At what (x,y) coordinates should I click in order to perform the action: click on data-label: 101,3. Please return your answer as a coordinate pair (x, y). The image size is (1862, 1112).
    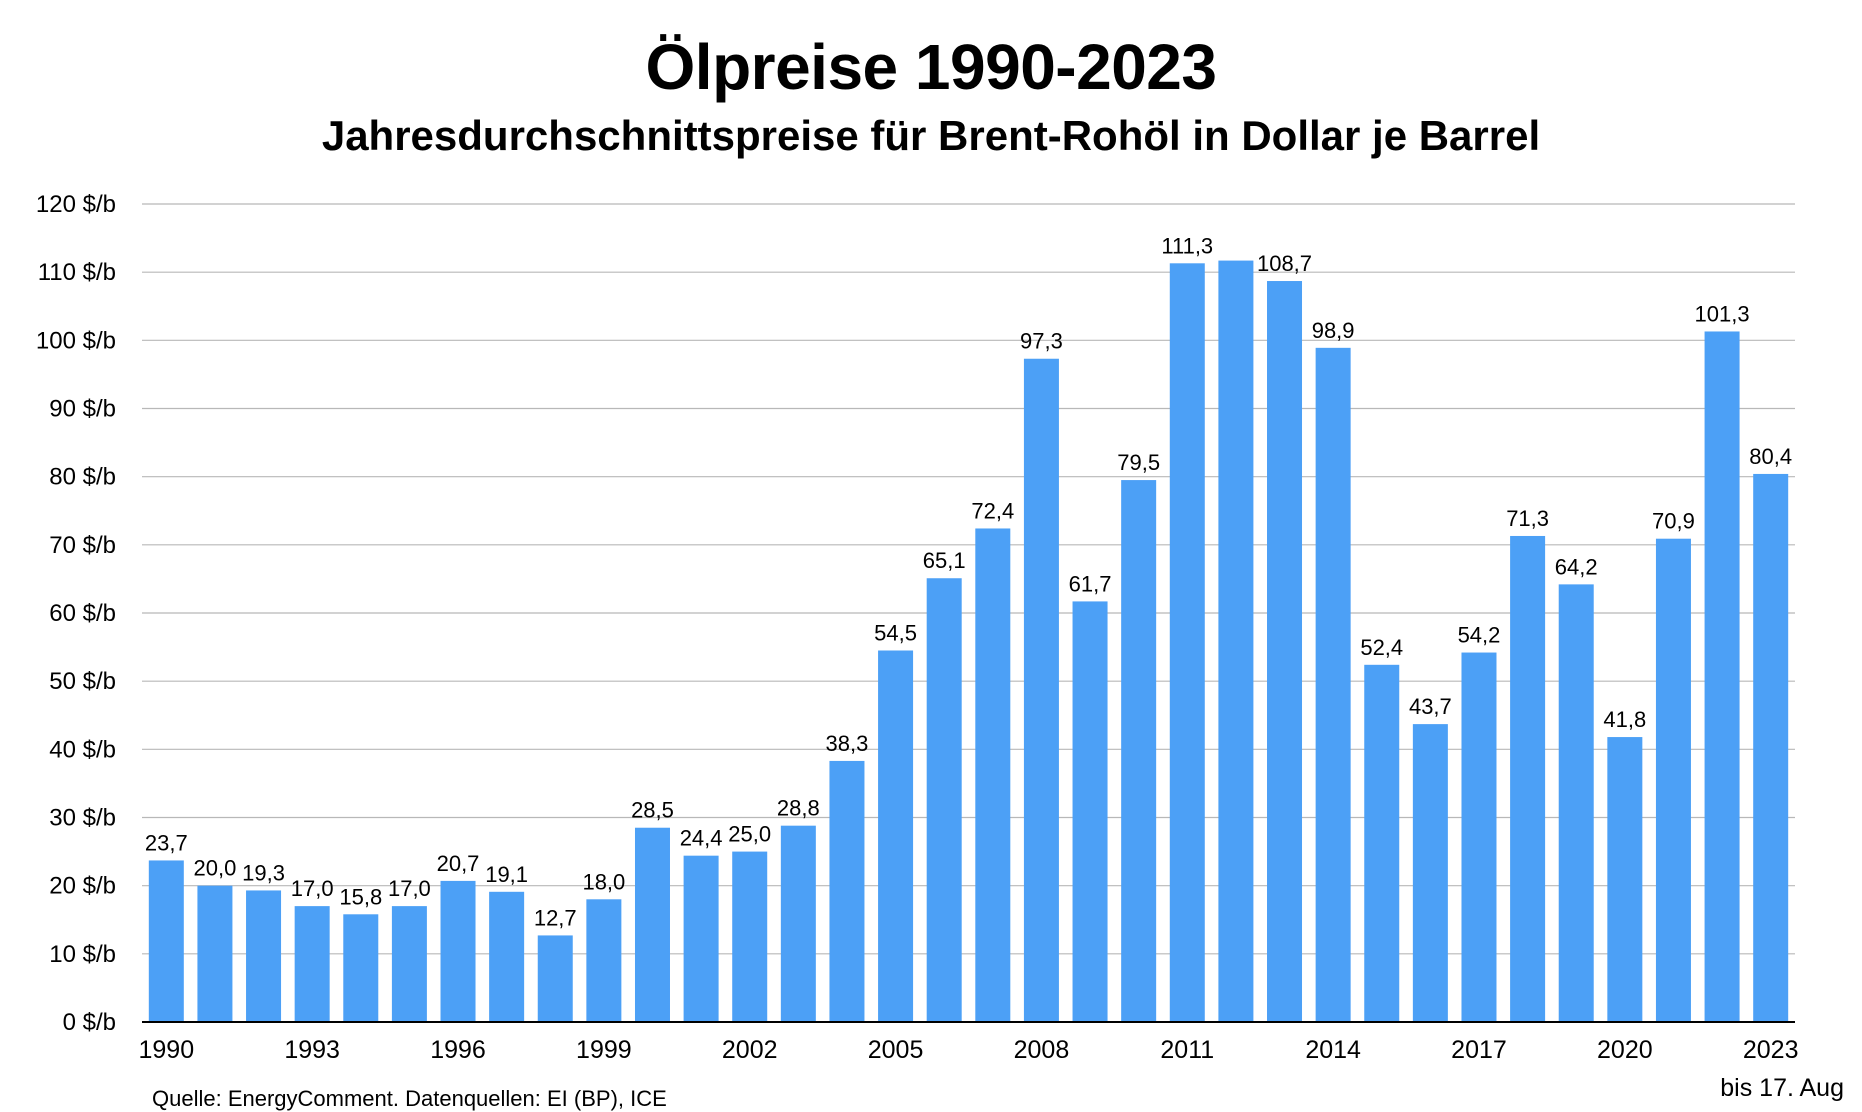
    Looking at the image, I should click on (1722, 313).